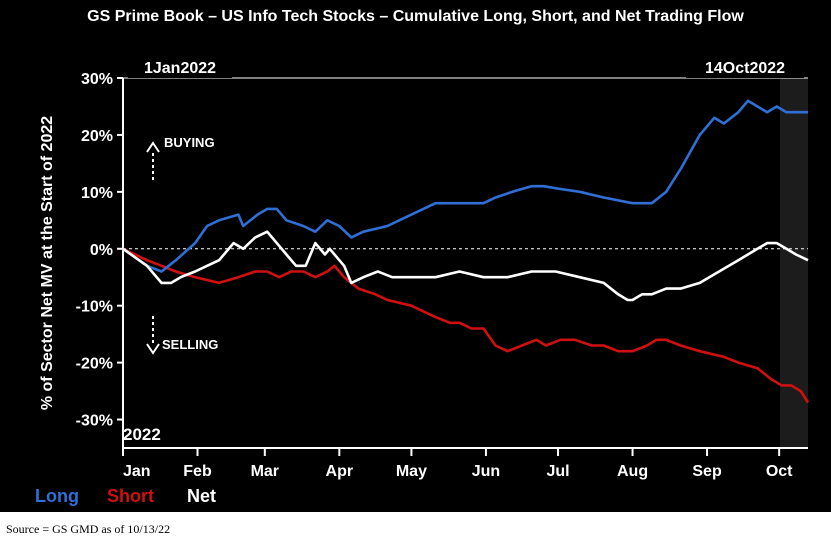  Describe the element at coordinates (557, 471) in the screenshot. I see `x-tick-label: Jul` at that location.